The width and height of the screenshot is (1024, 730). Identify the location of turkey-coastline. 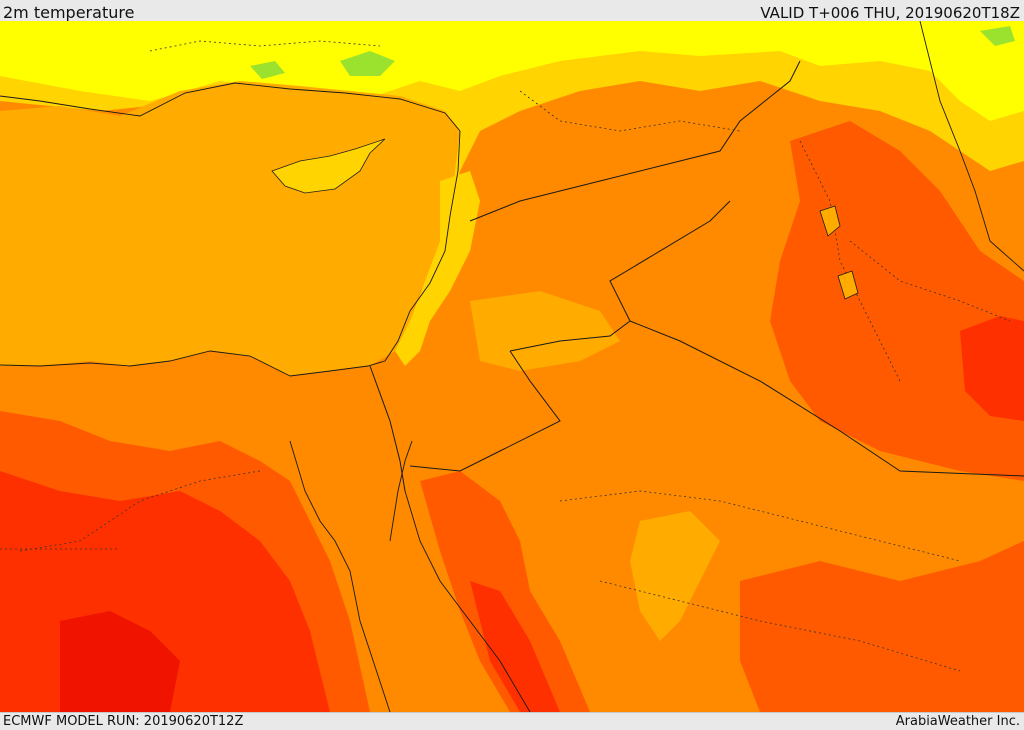
(230, 107).